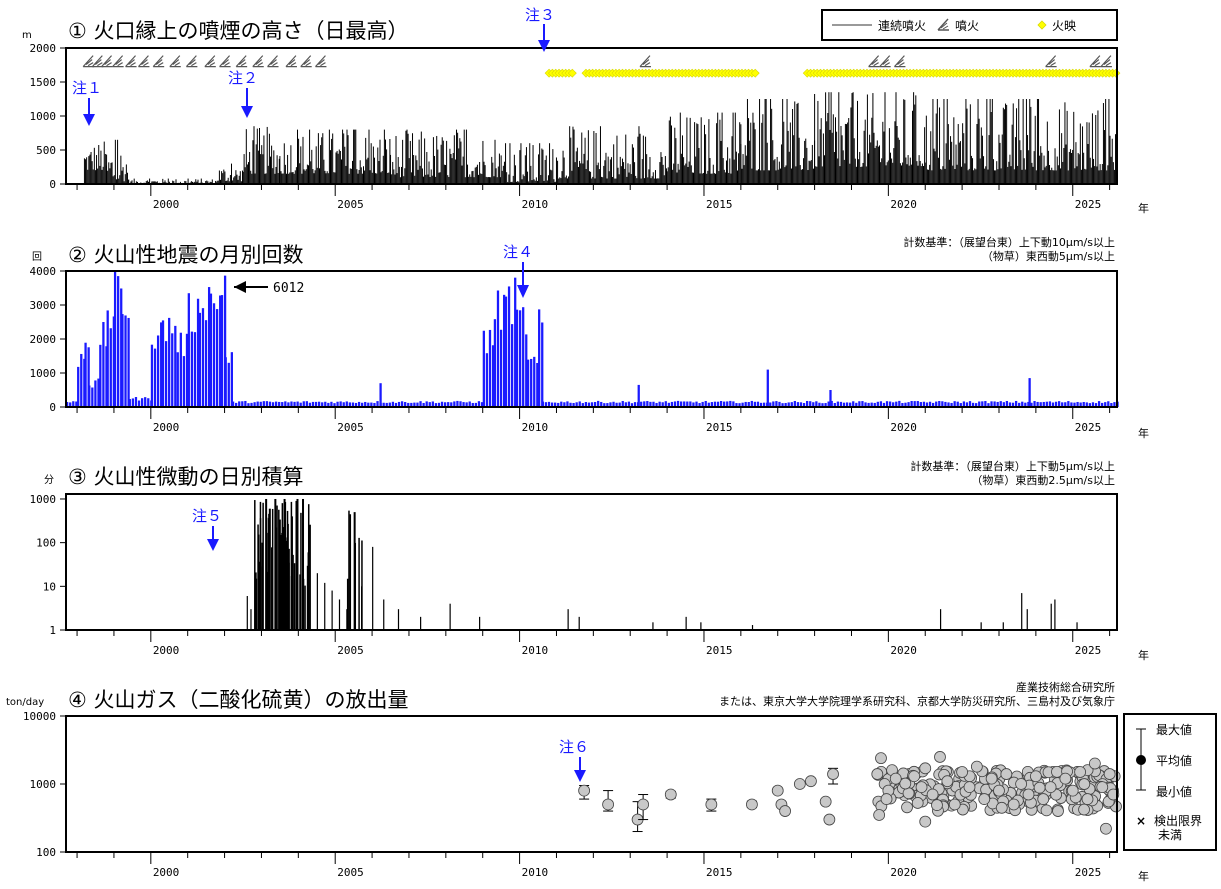 This screenshot has width=1221, height=889. What do you see at coordinates (540, 29) in the screenshot?
I see `note-3: 注３` at bounding box center [540, 29].